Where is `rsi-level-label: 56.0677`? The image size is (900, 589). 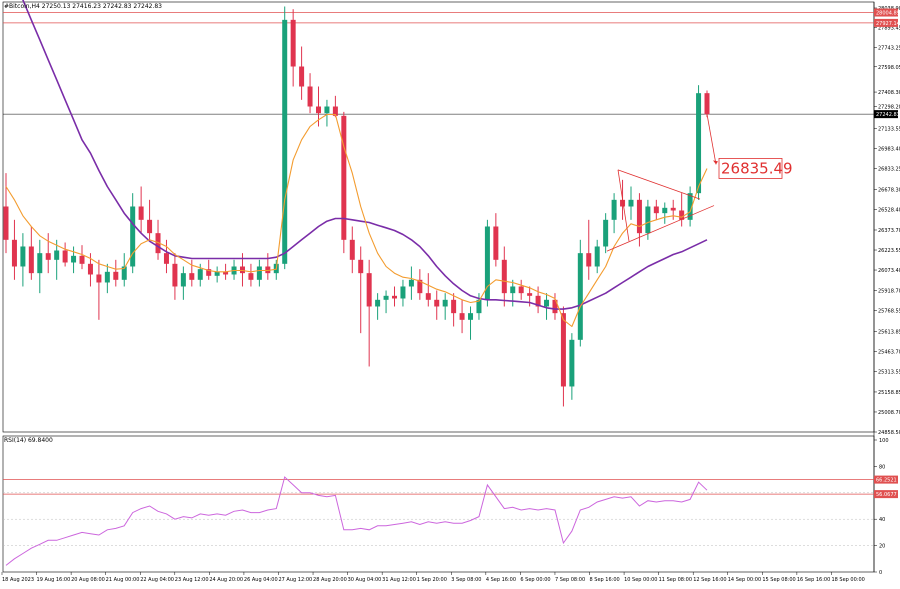
rsi-level-label: 56.0677 is located at coordinates (886, 495).